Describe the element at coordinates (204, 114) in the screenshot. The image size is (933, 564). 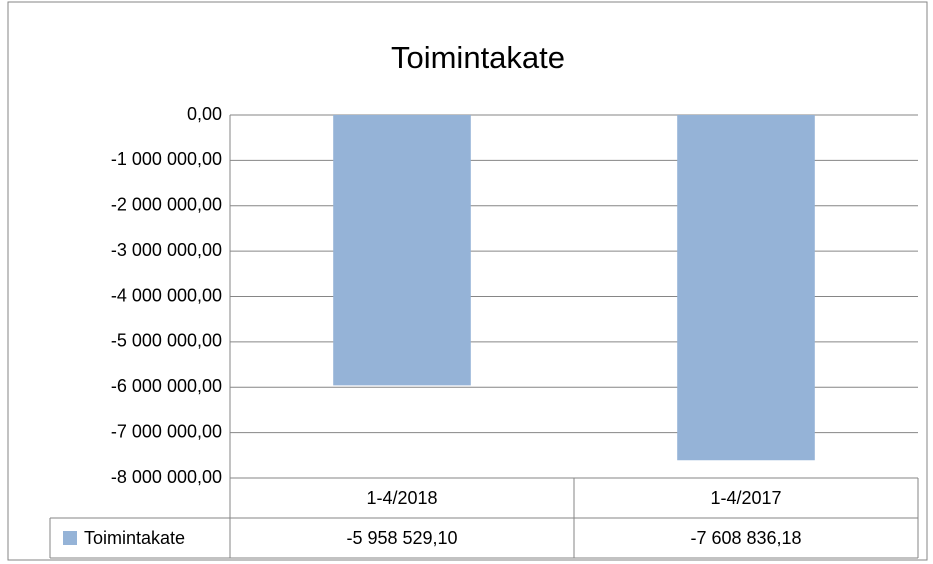
I see `y-tick-label: 0,00` at that location.